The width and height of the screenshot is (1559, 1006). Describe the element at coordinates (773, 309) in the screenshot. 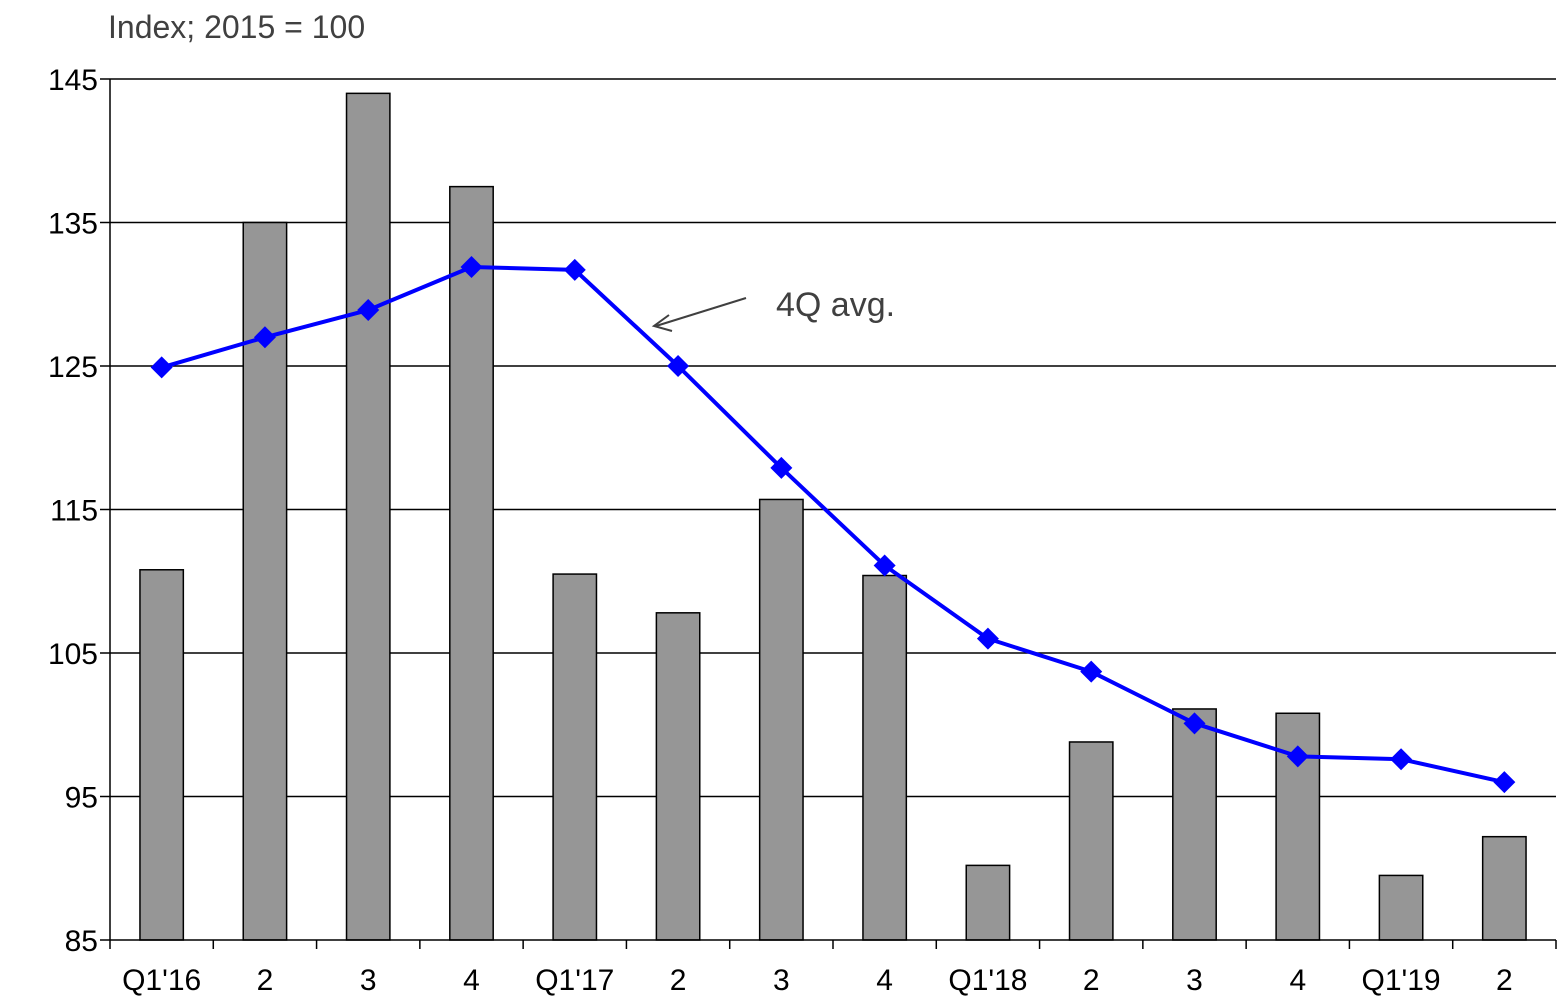

I see `annotation: 4Q avg.` at that location.